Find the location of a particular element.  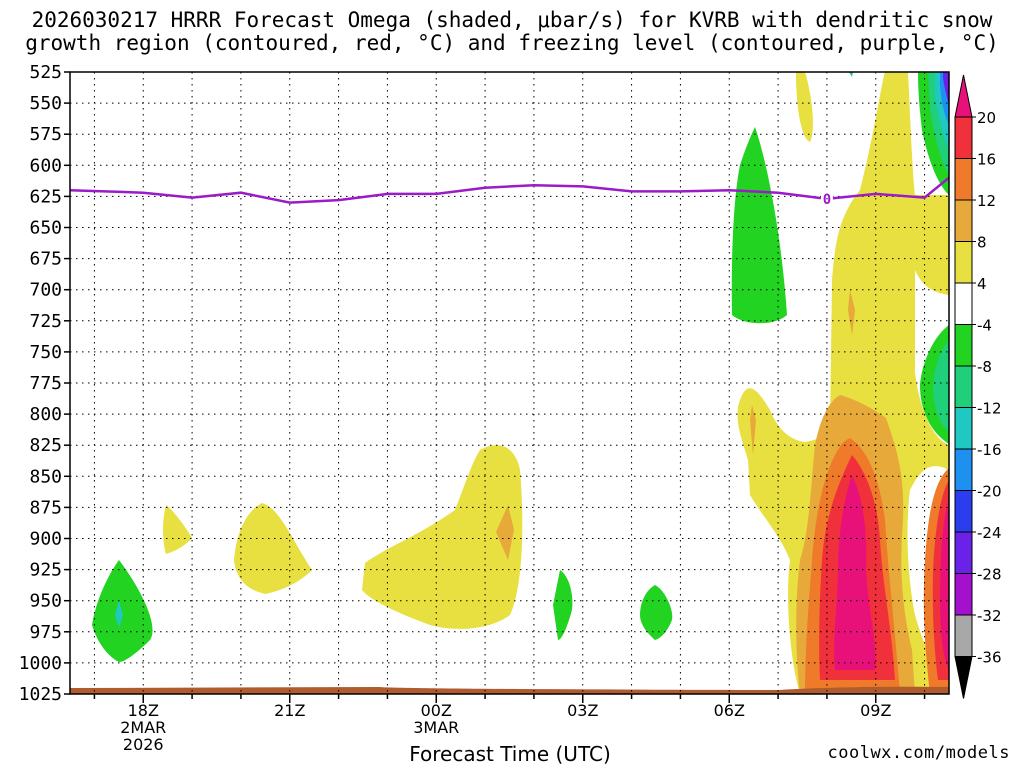

freezing-label-bg is located at coordinates (826, 198).